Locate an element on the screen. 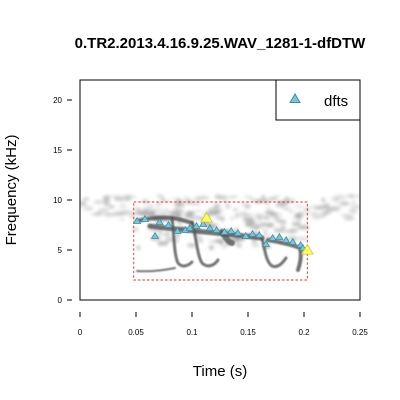 The height and width of the screenshot is (400, 400). y-tick-label: 10 is located at coordinates (57, 200).